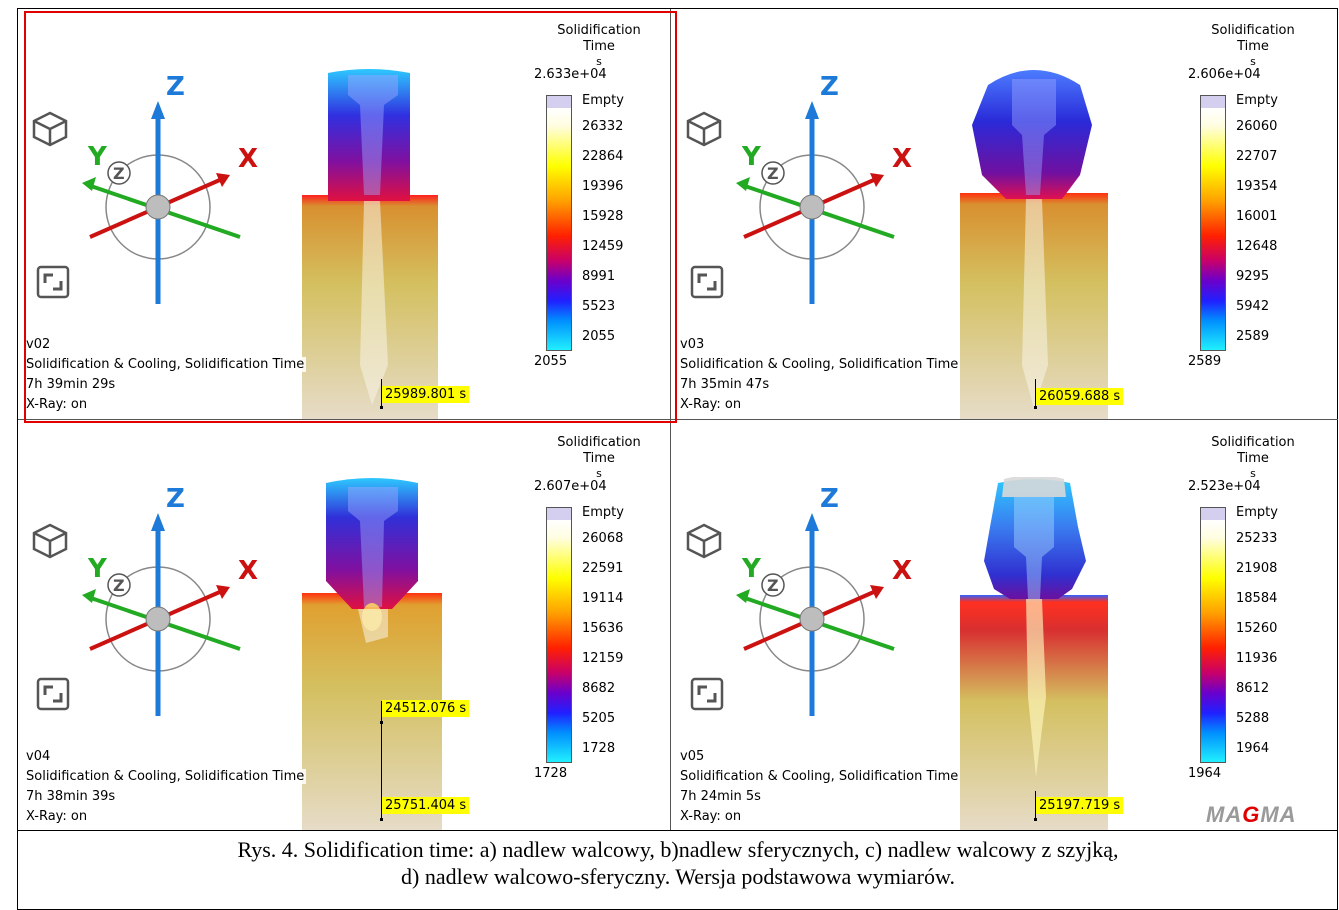 This screenshot has height=910, width=1339. I want to click on legend-tick: 5942, so click(1253, 306).